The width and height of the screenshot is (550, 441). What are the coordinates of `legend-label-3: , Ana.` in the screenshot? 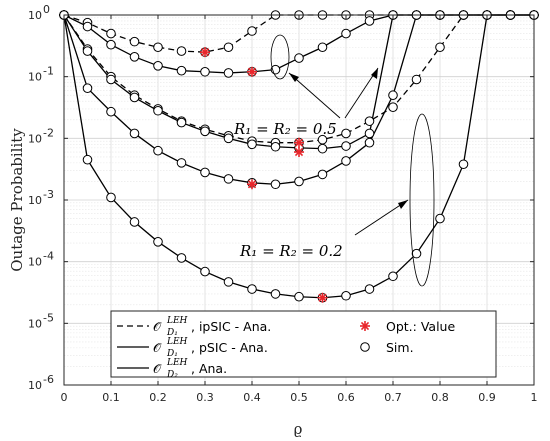 It's located at (209, 368).